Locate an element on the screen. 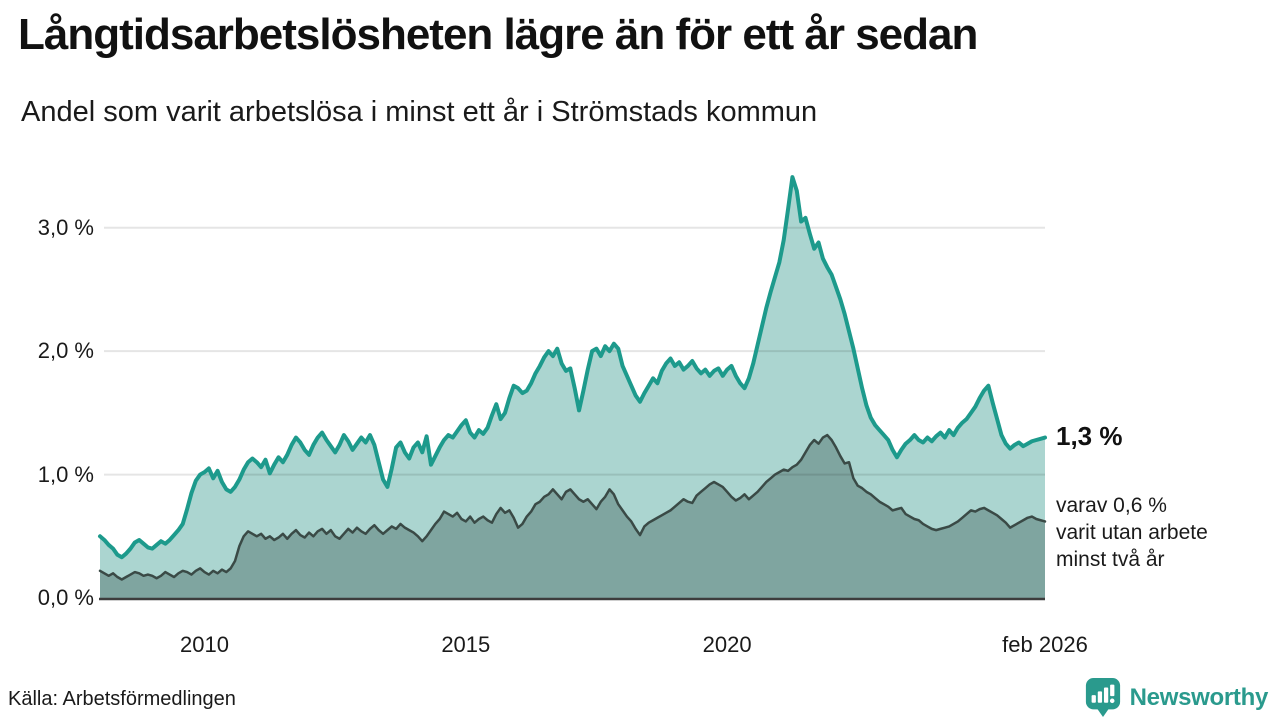  y-axis-tick-label: 3,0 % is located at coordinates (65, 227).